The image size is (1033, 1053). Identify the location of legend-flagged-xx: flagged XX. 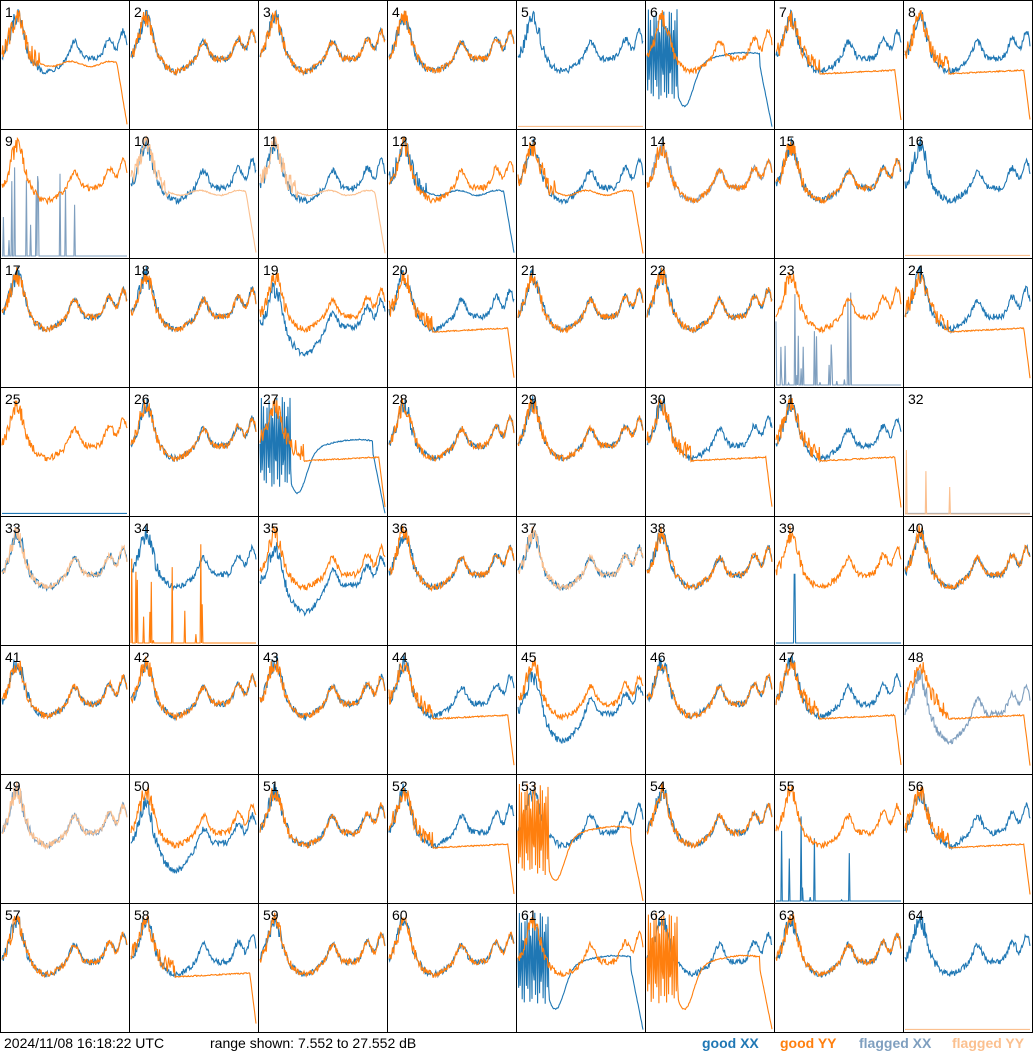
(895, 1043).